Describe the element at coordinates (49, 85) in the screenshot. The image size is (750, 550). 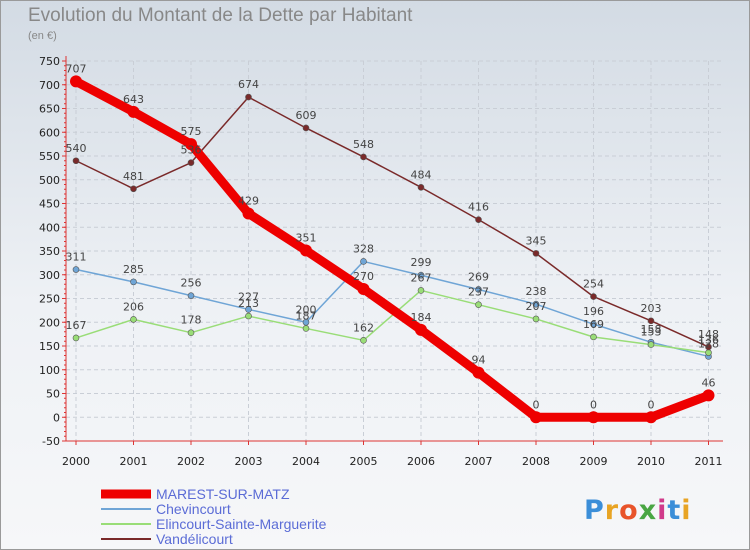
I see `y-tick-label: 700` at that location.